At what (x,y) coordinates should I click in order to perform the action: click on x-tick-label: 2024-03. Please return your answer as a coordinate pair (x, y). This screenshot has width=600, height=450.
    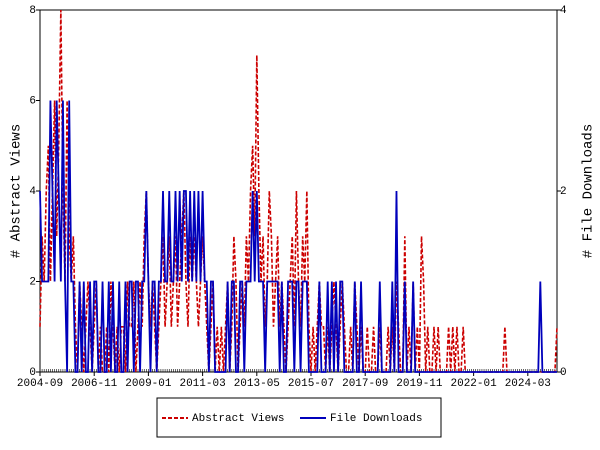
    Looking at the image, I should click on (528, 384).